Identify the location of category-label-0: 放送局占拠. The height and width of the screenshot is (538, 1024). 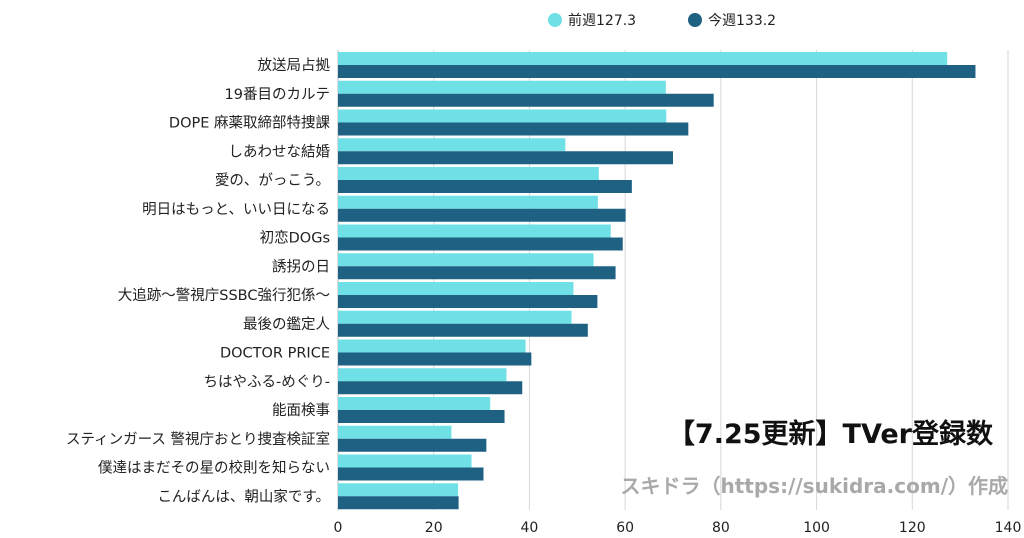
(294, 65).